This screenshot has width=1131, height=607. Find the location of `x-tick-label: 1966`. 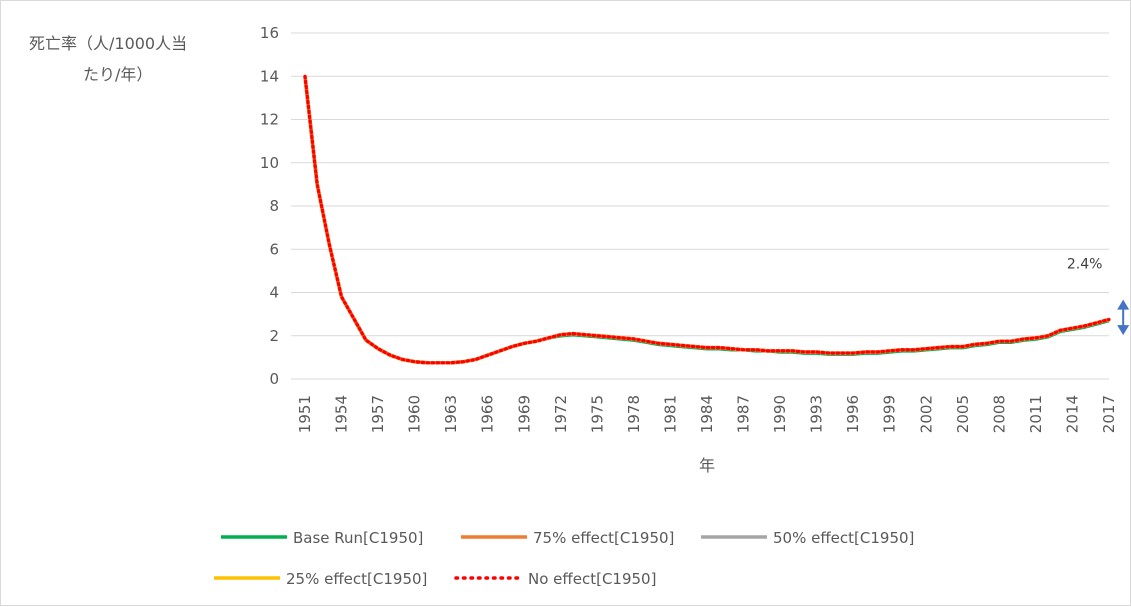

x-tick-label: 1966 is located at coordinates (488, 414).